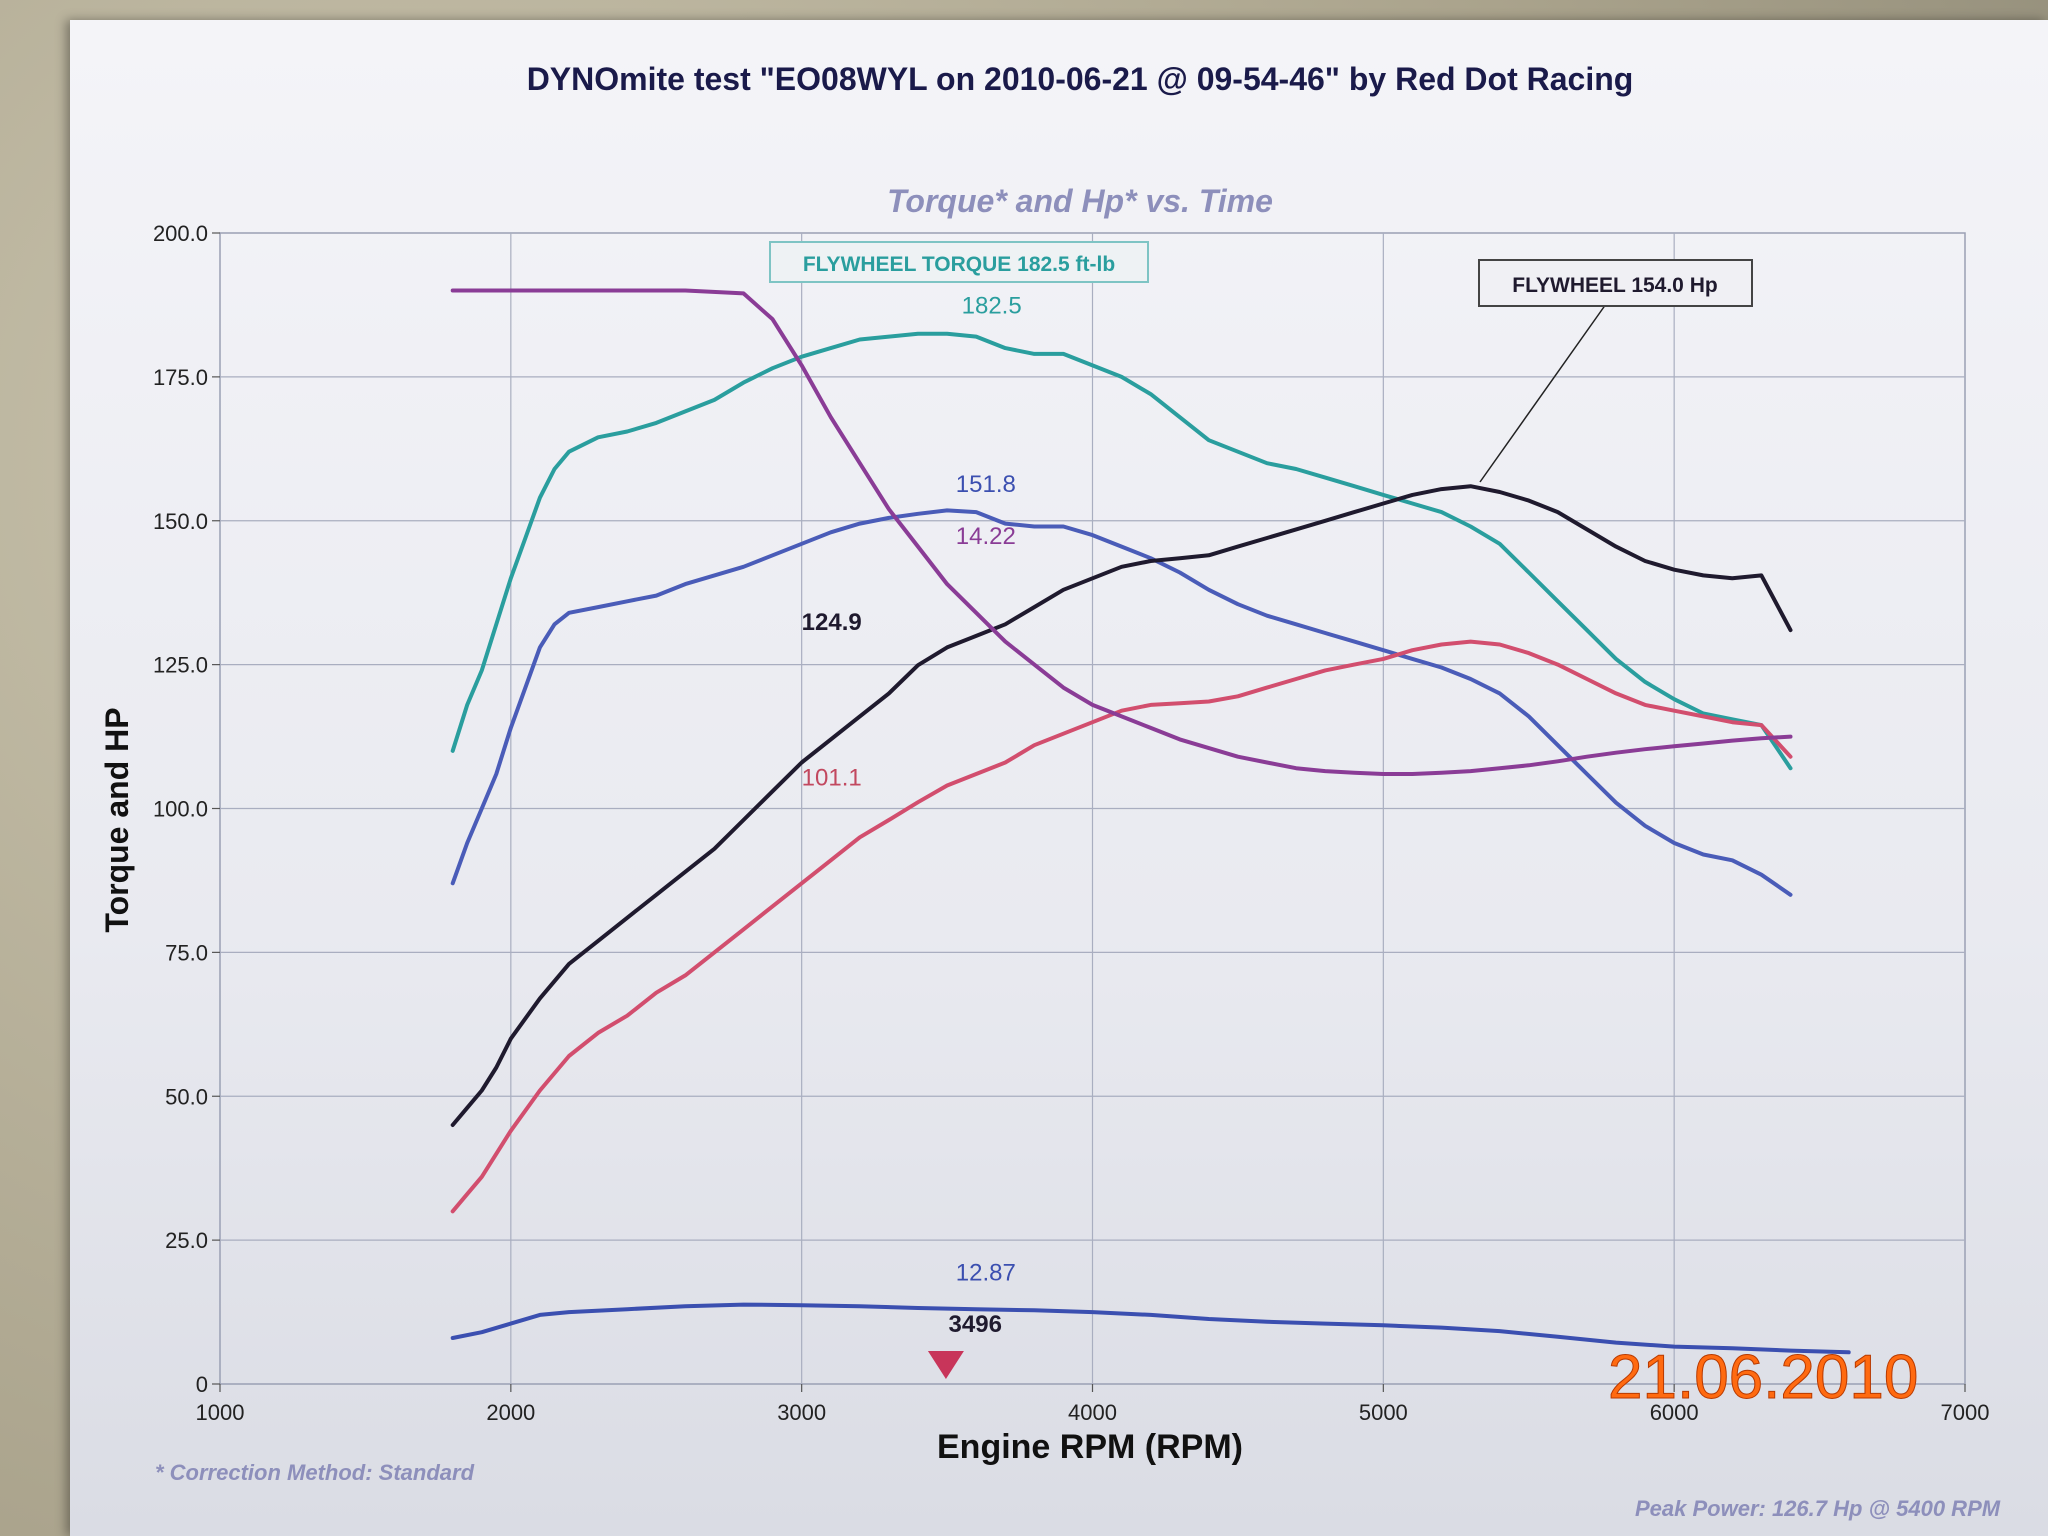 The image size is (2048, 1536). Describe the element at coordinates (186, 1096) in the screenshot. I see `y-tick-label: 50.0` at that location.